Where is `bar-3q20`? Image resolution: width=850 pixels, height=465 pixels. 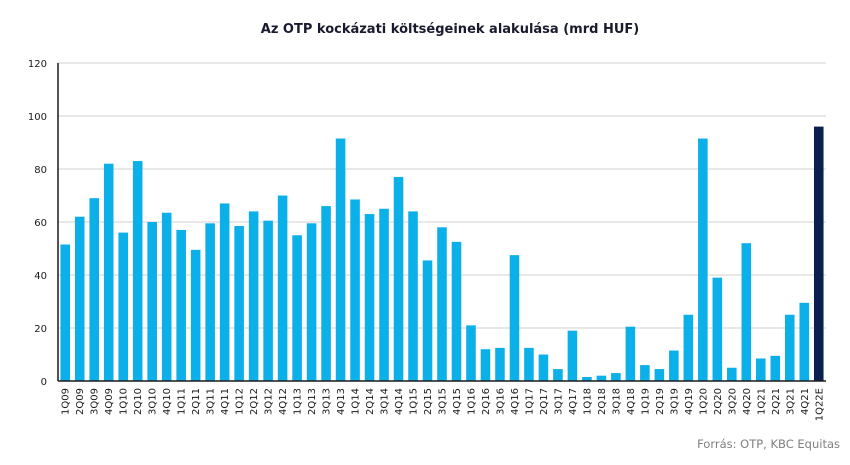
bar-3q20 is located at coordinates (732, 374).